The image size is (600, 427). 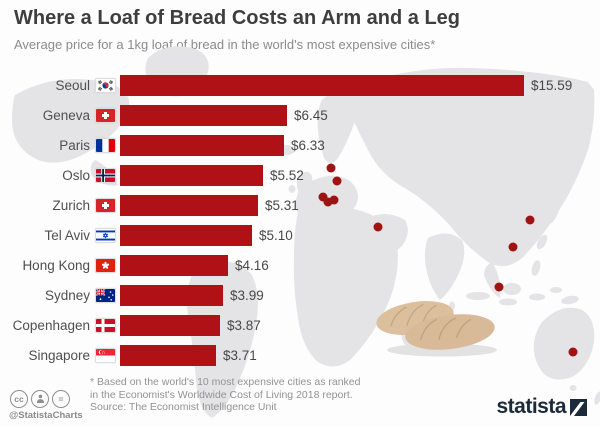 What do you see at coordinates (276, 235) in the screenshot?
I see `value-label: $5.10` at bounding box center [276, 235].